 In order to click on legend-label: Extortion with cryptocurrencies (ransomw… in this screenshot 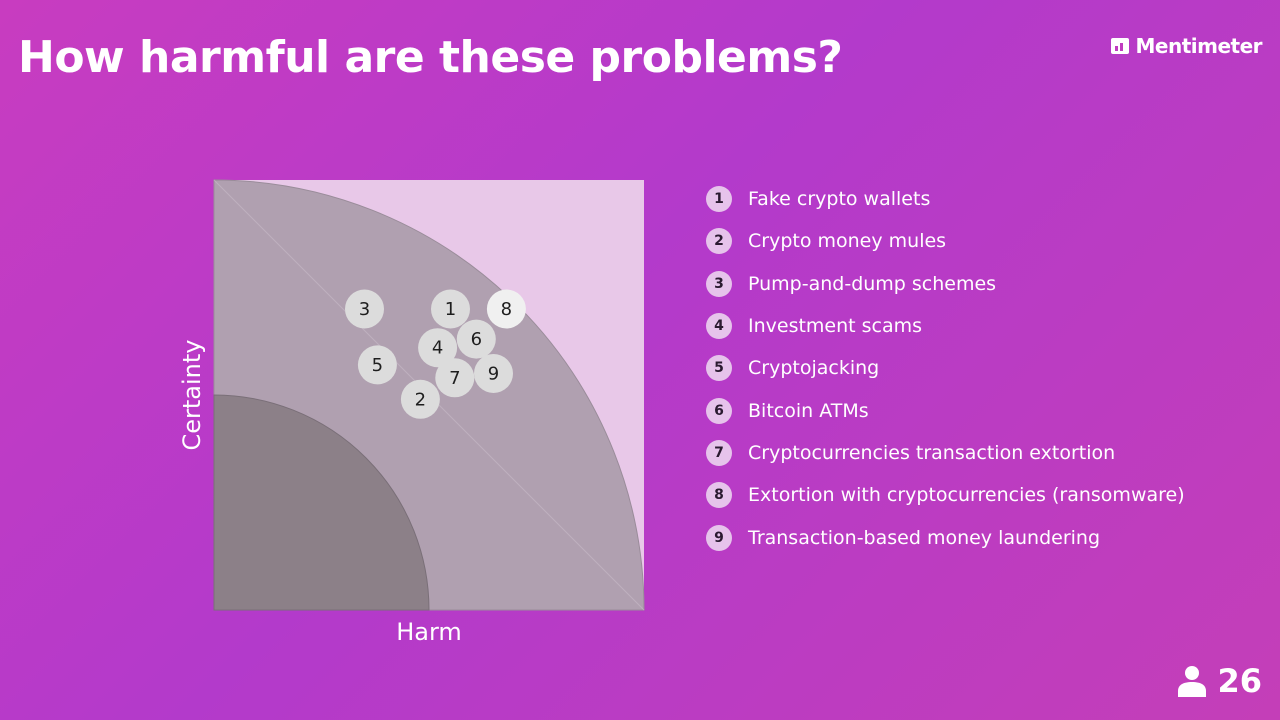, I will do `click(966, 495)`.